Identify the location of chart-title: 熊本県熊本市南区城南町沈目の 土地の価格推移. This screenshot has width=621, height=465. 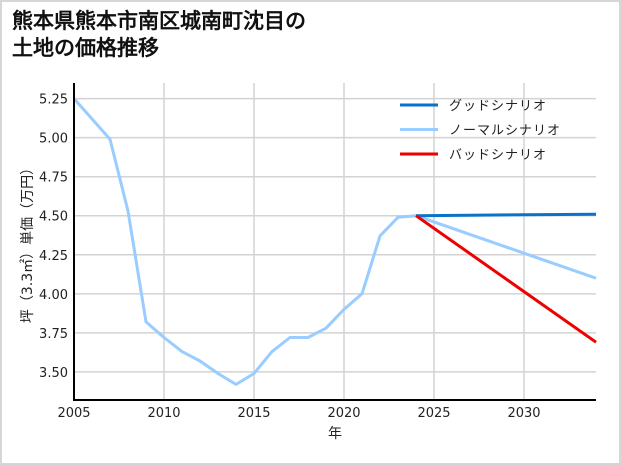
(159, 35).